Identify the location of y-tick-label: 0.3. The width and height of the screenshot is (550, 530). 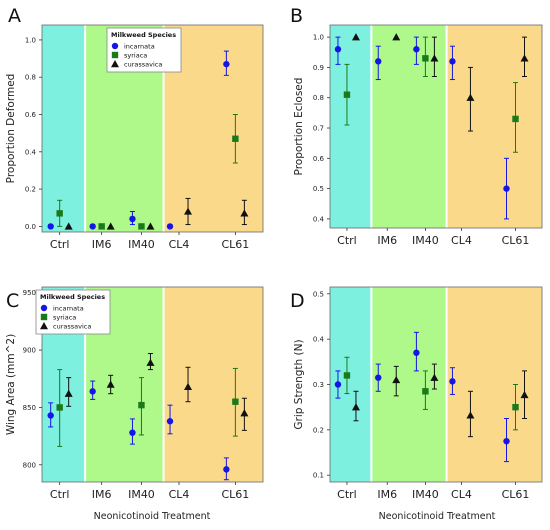
(318, 385).